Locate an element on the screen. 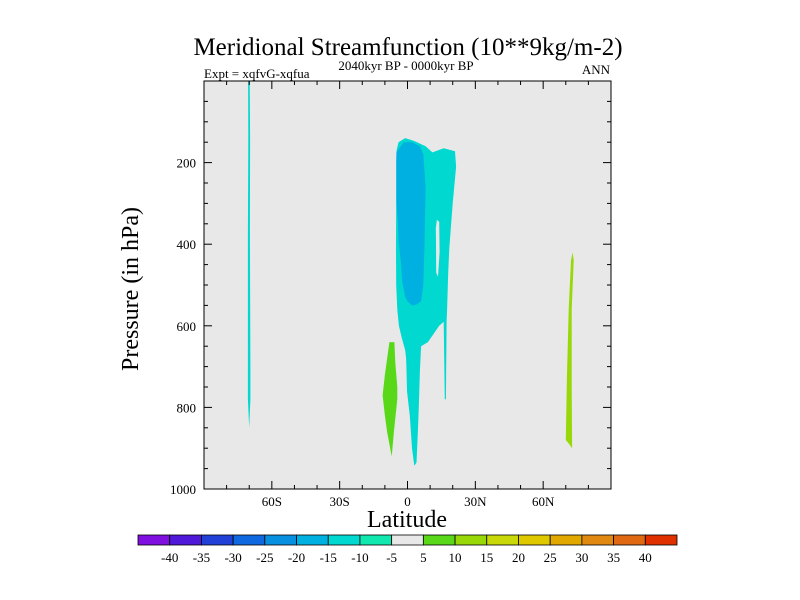  season-label: ANN is located at coordinates (596, 69).